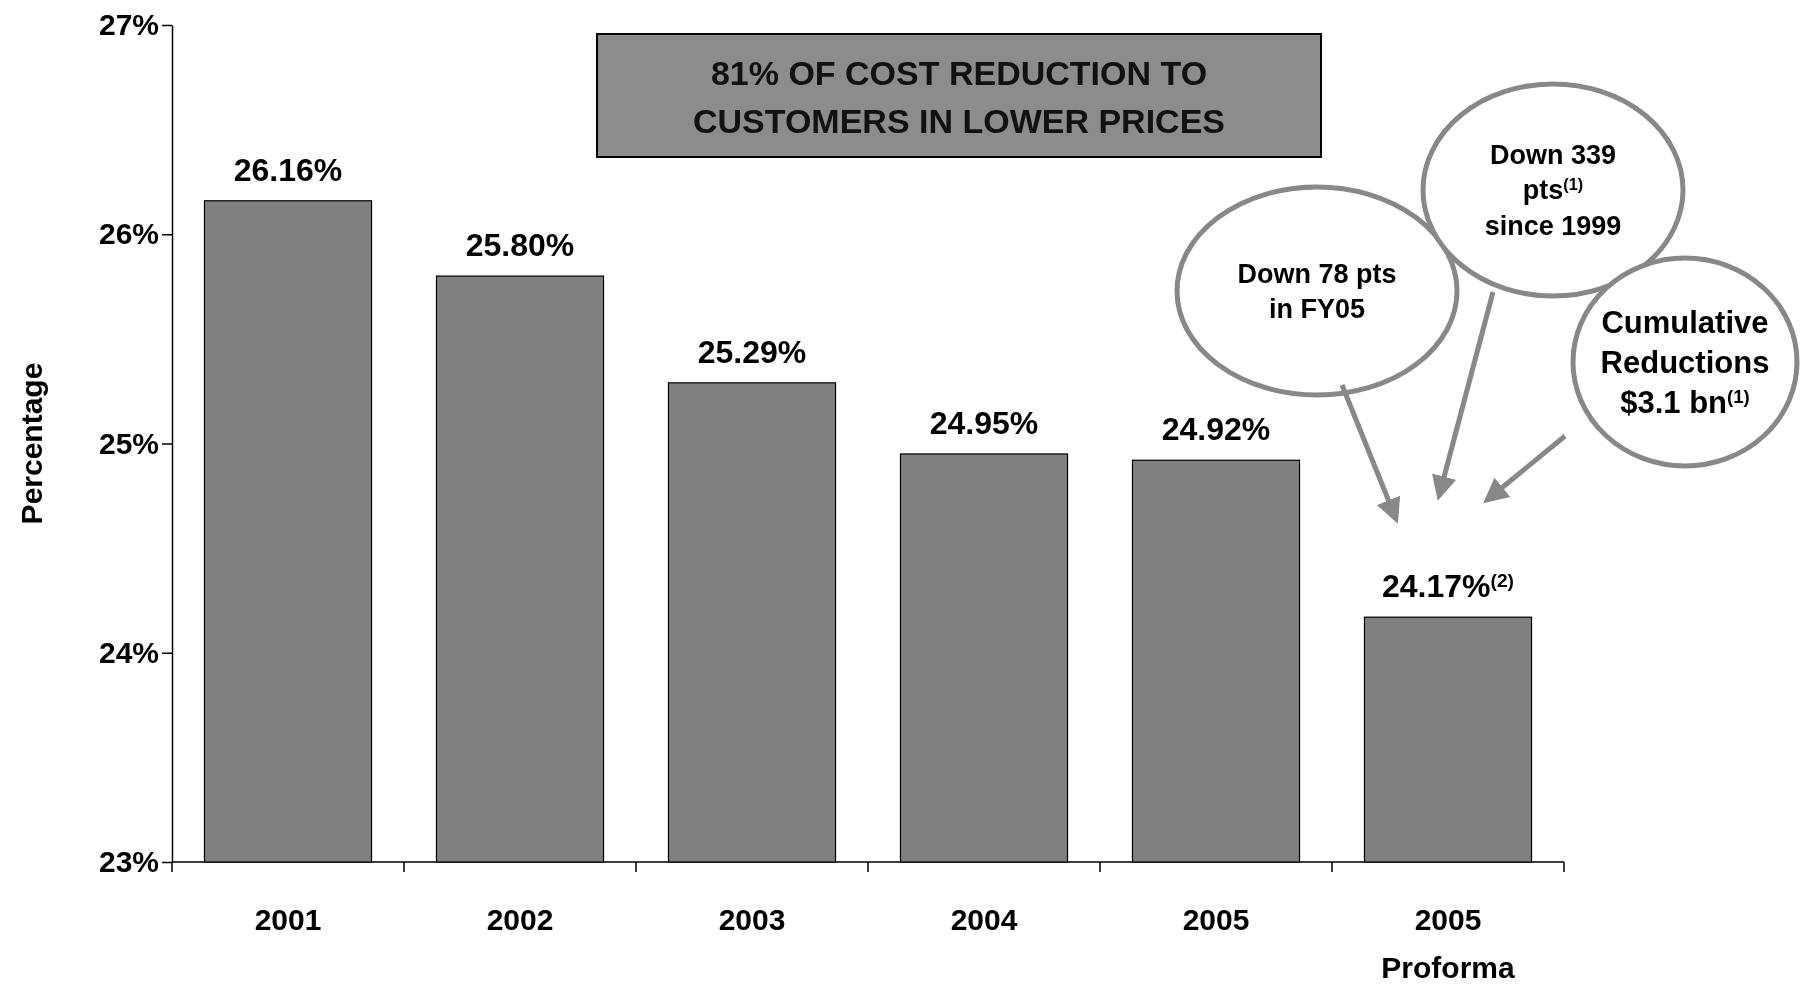  What do you see at coordinates (1553, 190) in the screenshot?
I see `annotation: Down 339 pts$^{(1)}$ since 1999` at bounding box center [1553, 190].